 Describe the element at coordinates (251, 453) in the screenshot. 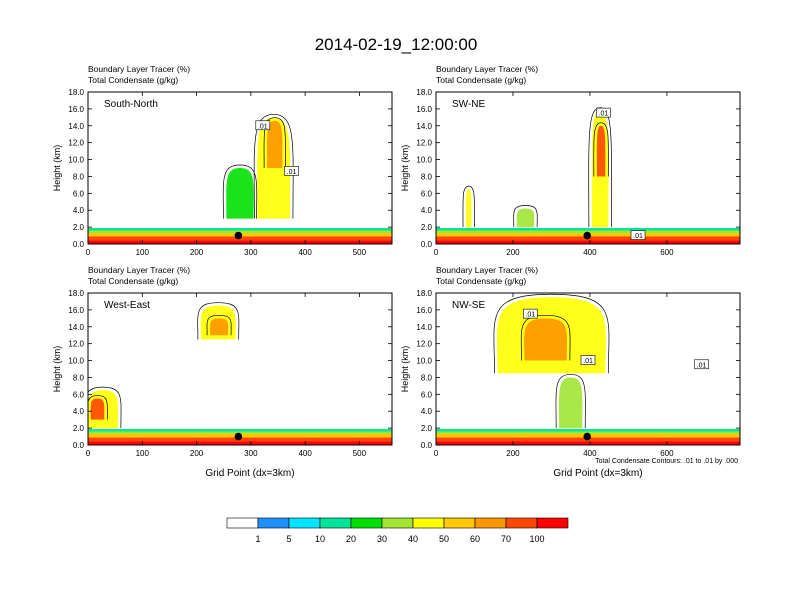

I see `x-tick-label: 300` at that location.